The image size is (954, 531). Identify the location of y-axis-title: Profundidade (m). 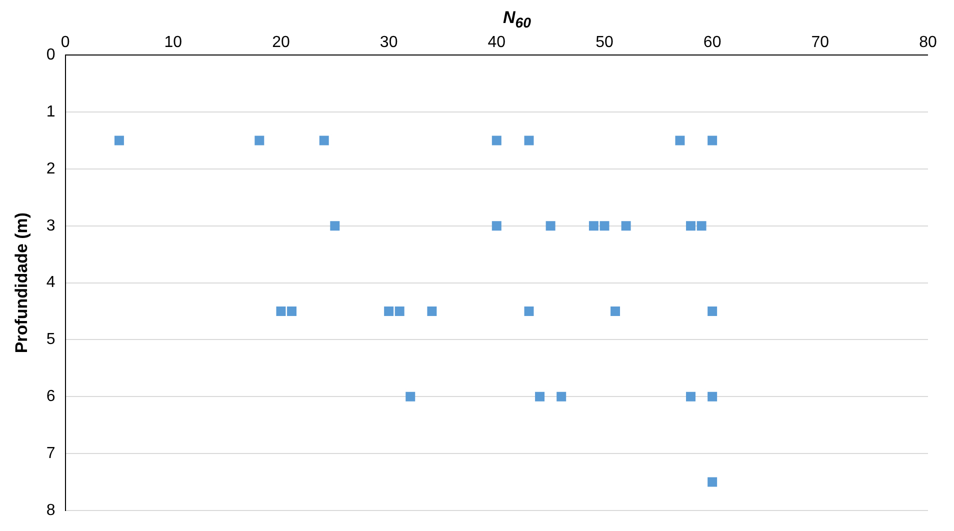
(21, 283).